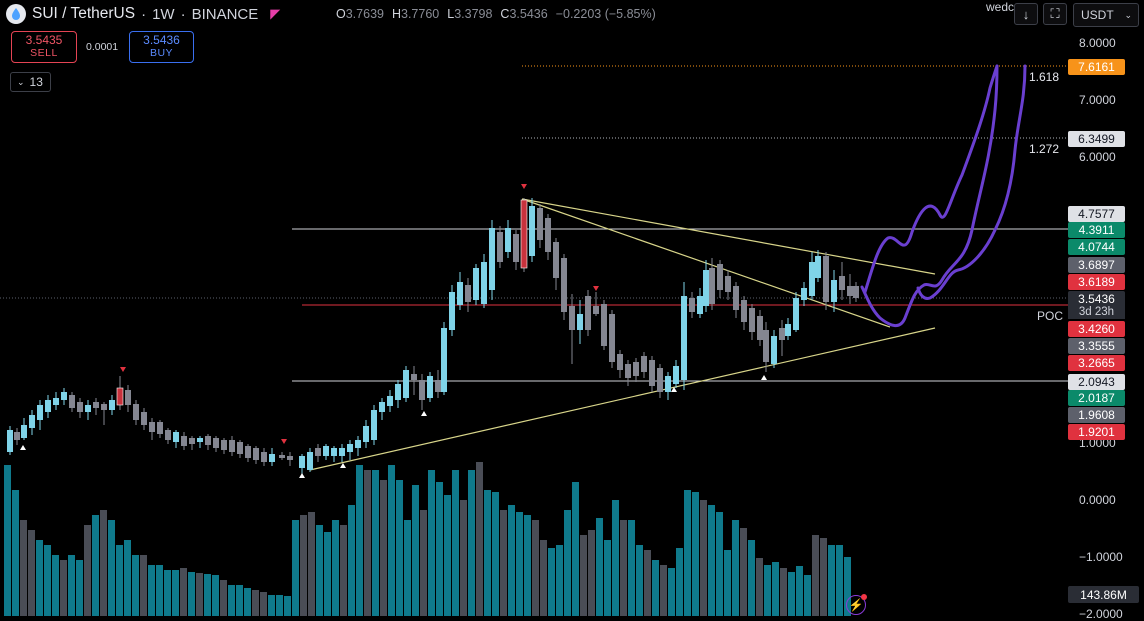  Describe the element at coordinates (864, 597) in the screenshot. I see `notification-dot` at that location.